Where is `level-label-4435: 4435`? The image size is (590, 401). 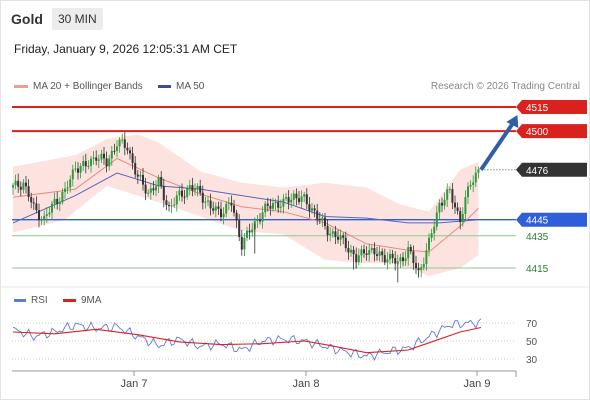 level-label-4435: 4435 is located at coordinates (537, 237).